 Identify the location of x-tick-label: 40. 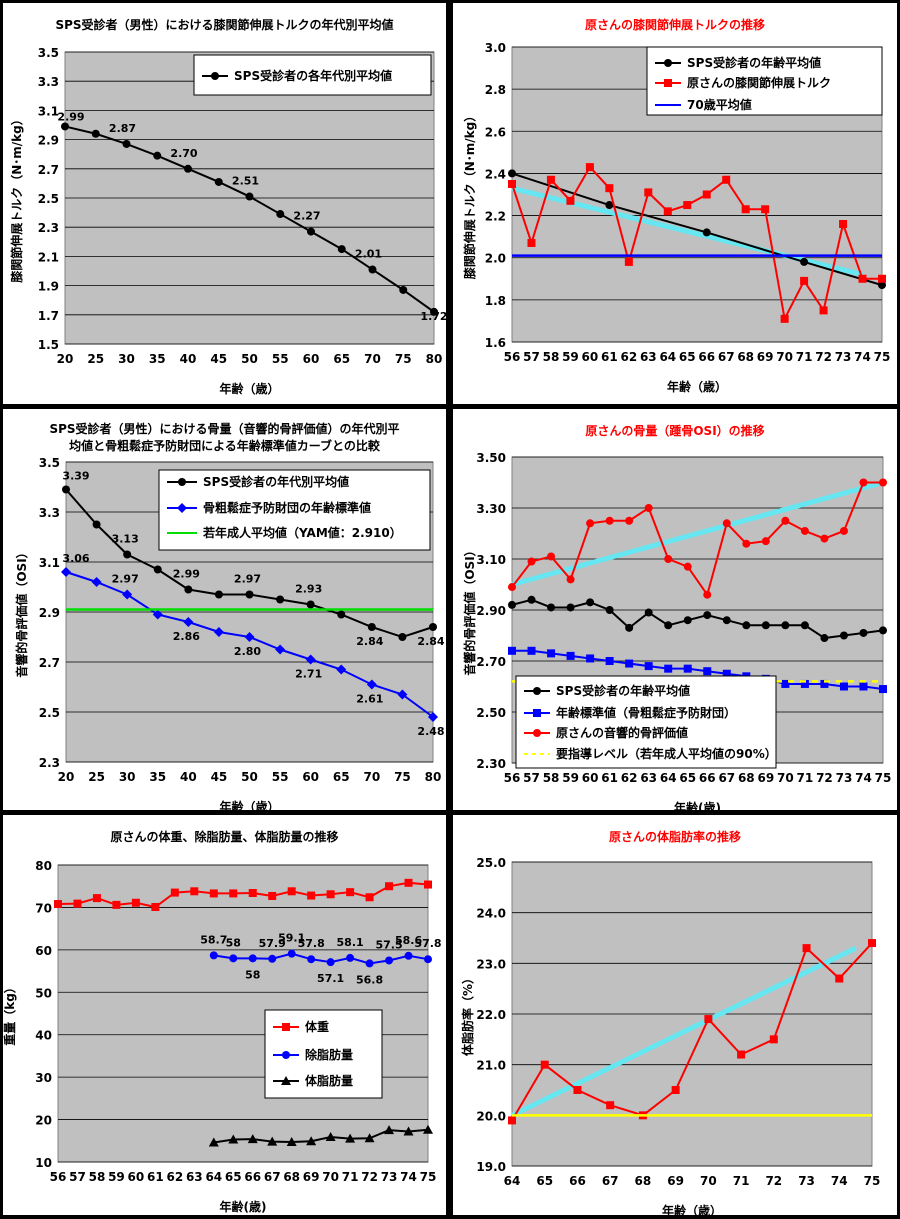
(188, 359).